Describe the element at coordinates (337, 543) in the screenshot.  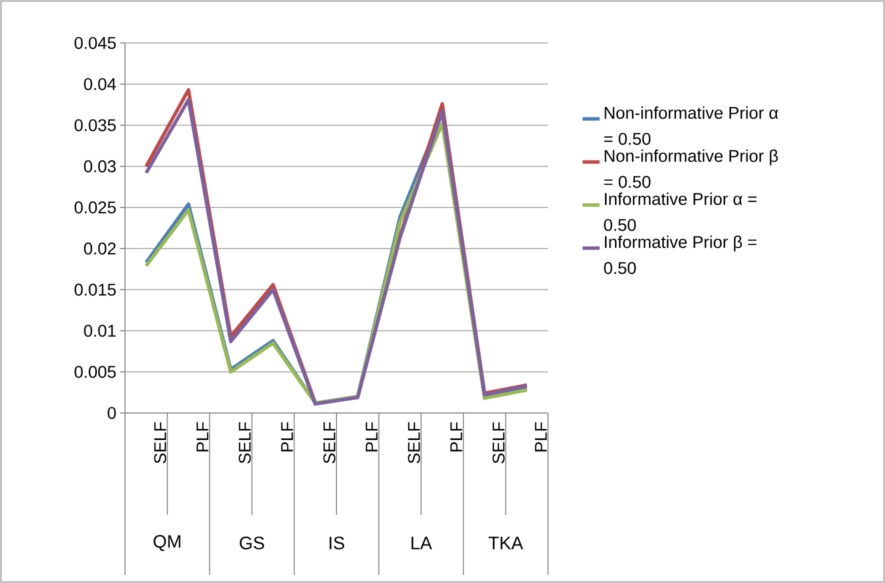
I see `text: IS` at that location.